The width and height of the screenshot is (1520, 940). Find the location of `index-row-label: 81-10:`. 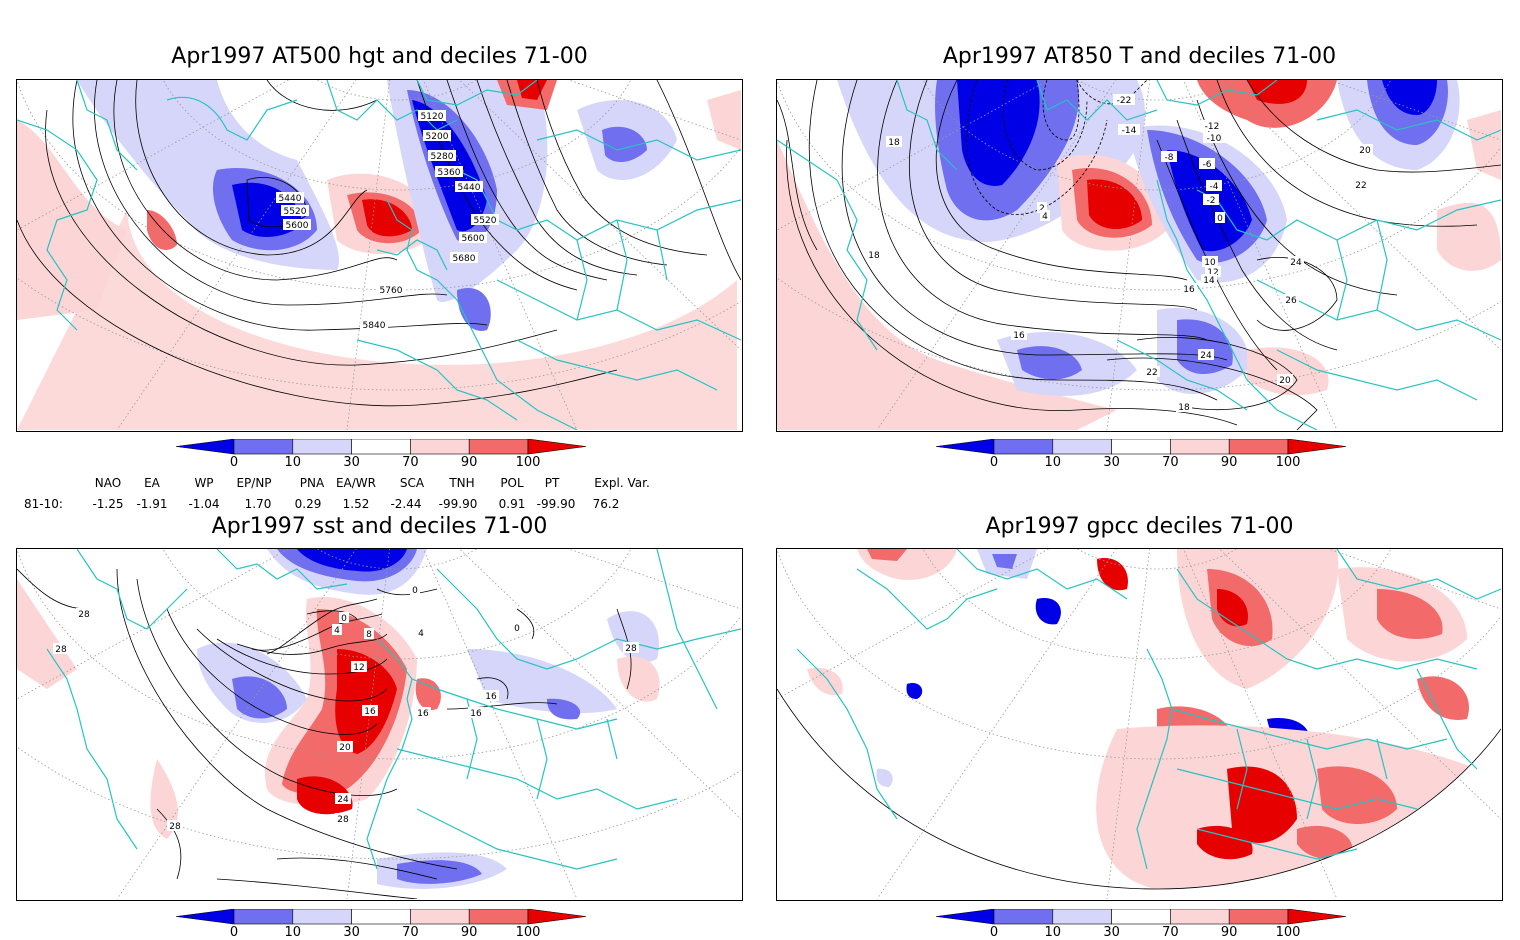

index-row-label: 81-10: is located at coordinates (43, 504).